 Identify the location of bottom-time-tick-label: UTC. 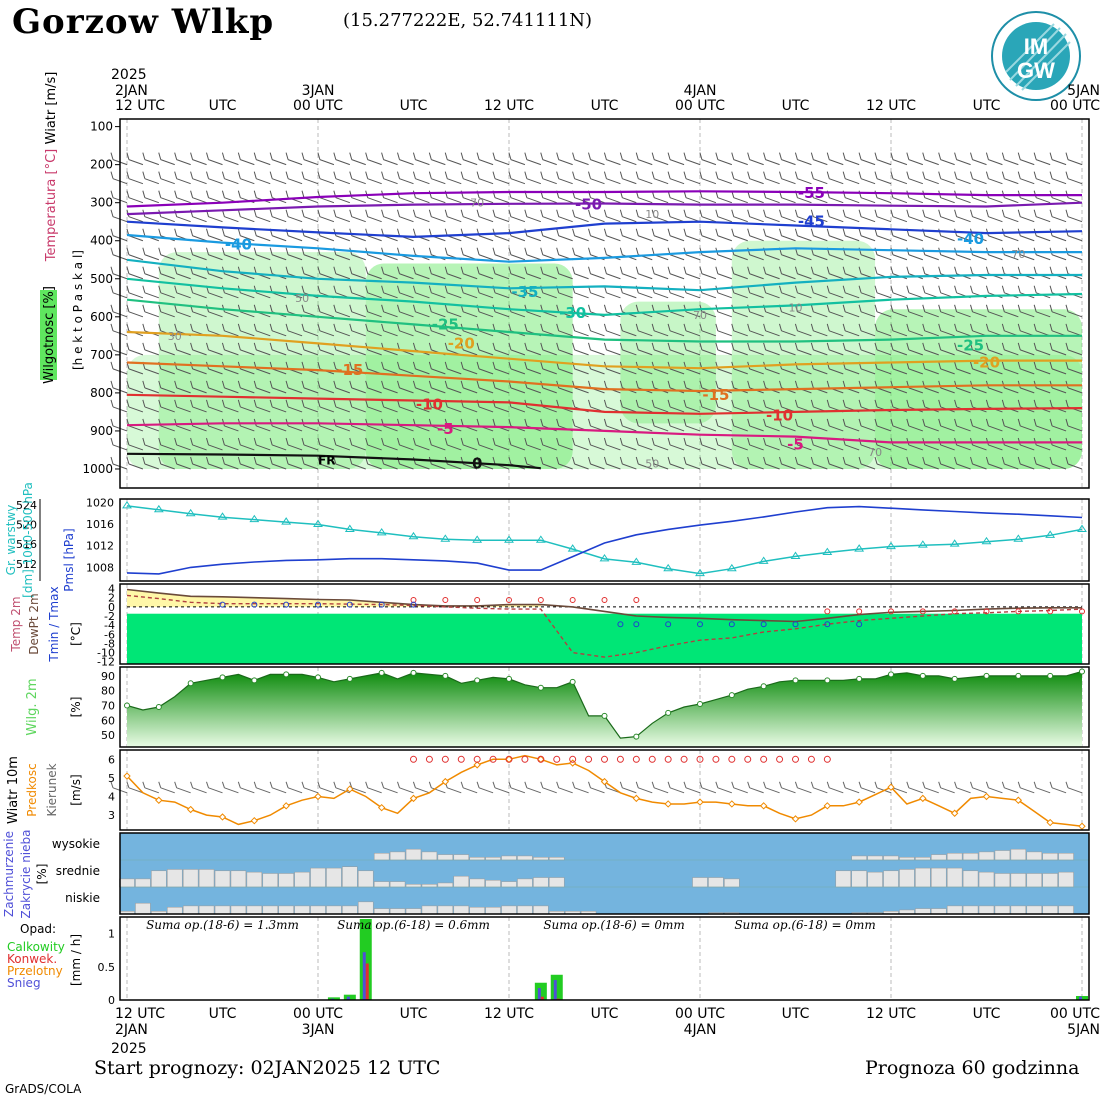
(987, 1014).